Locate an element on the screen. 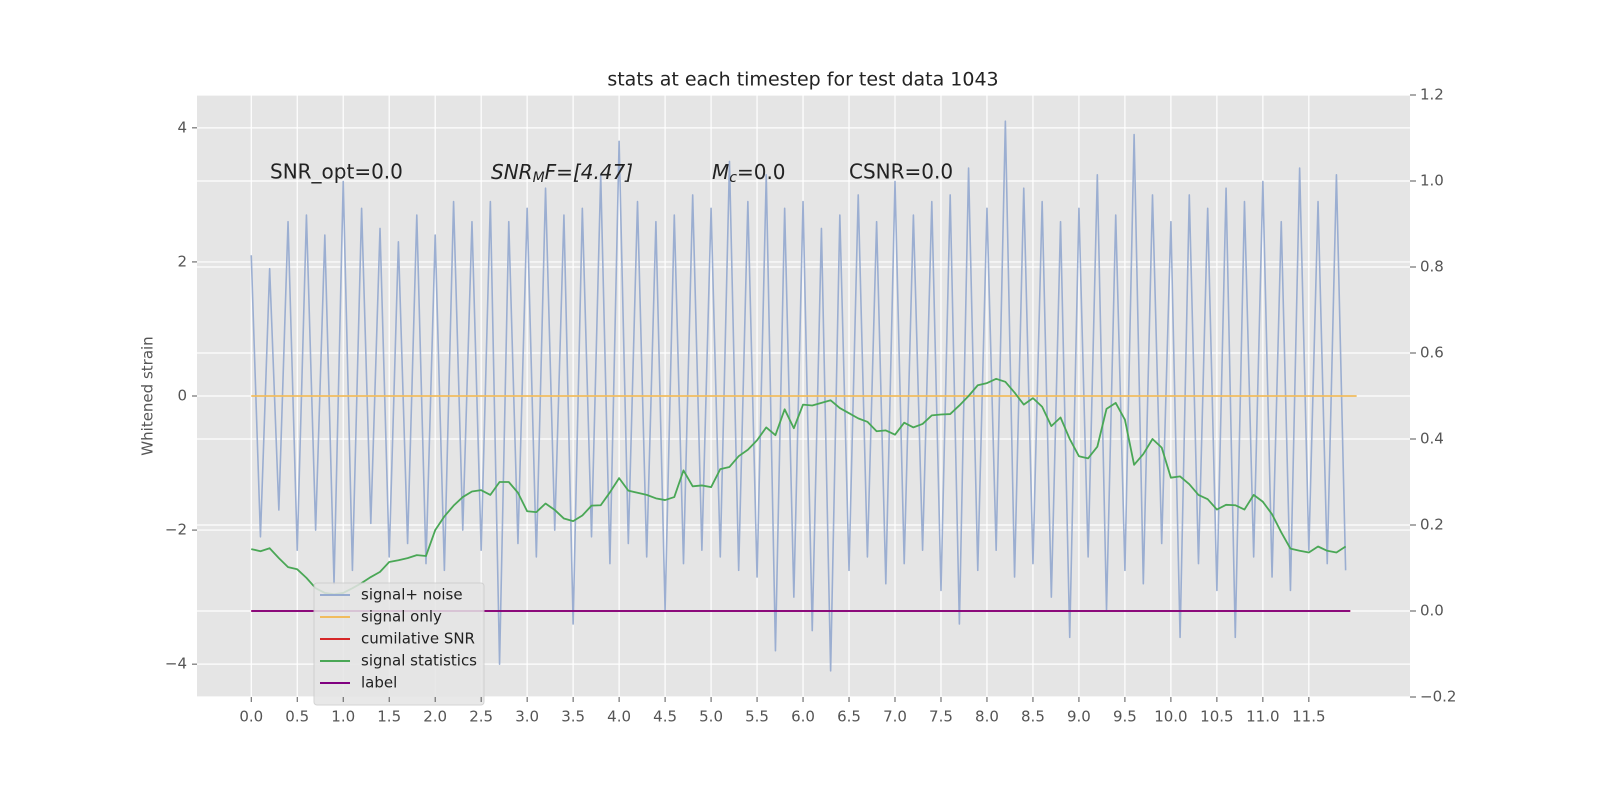  x-tick-label: 3.0 is located at coordinates (527, 717).